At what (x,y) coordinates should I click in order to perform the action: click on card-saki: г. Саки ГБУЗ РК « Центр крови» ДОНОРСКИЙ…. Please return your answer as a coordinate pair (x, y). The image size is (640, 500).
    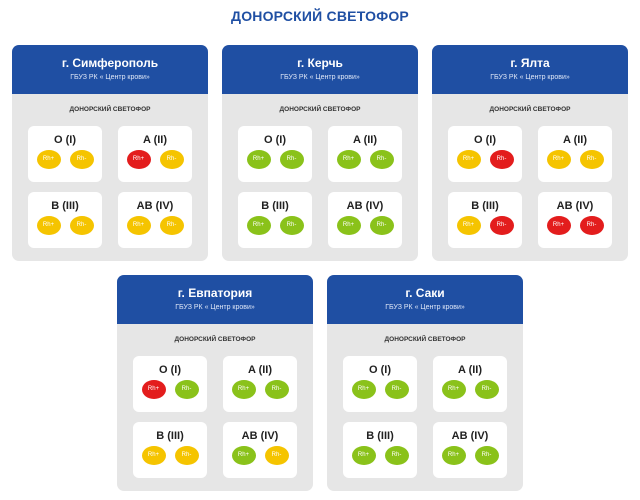
    Looking at the image, I should click on (425, 383).